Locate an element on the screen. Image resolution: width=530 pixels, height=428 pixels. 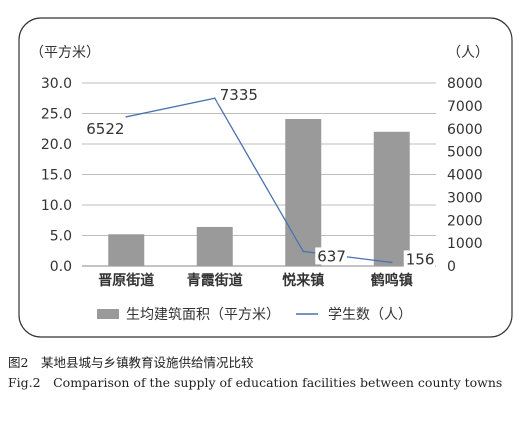
right-axis-tick-label: 7000 is located at coordinates (465, 107).